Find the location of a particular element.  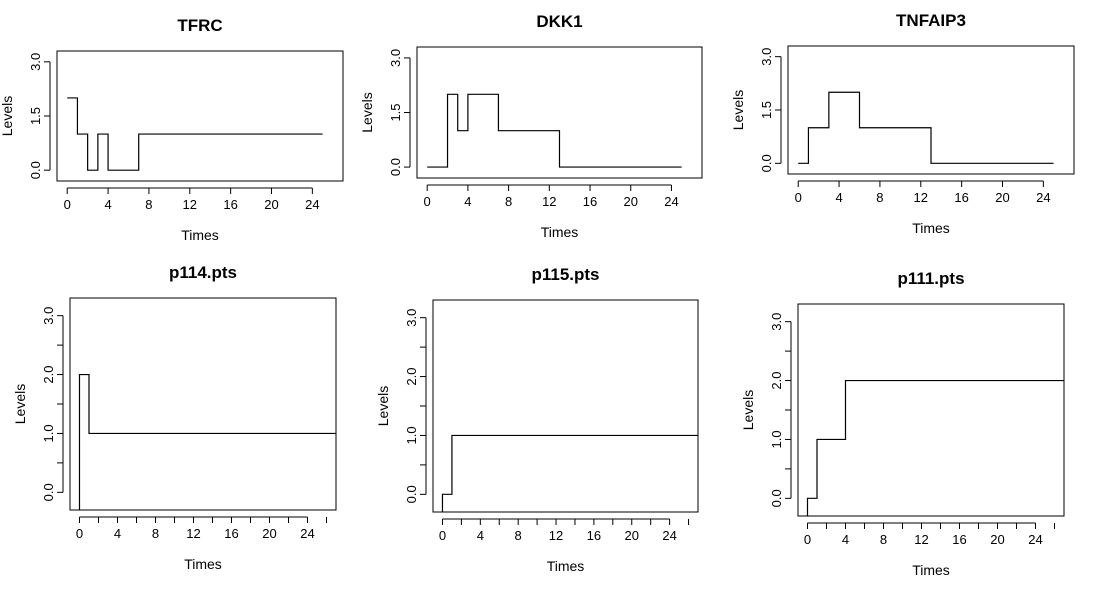

chart-title: p114.pts is located at coordinates (203, 272).